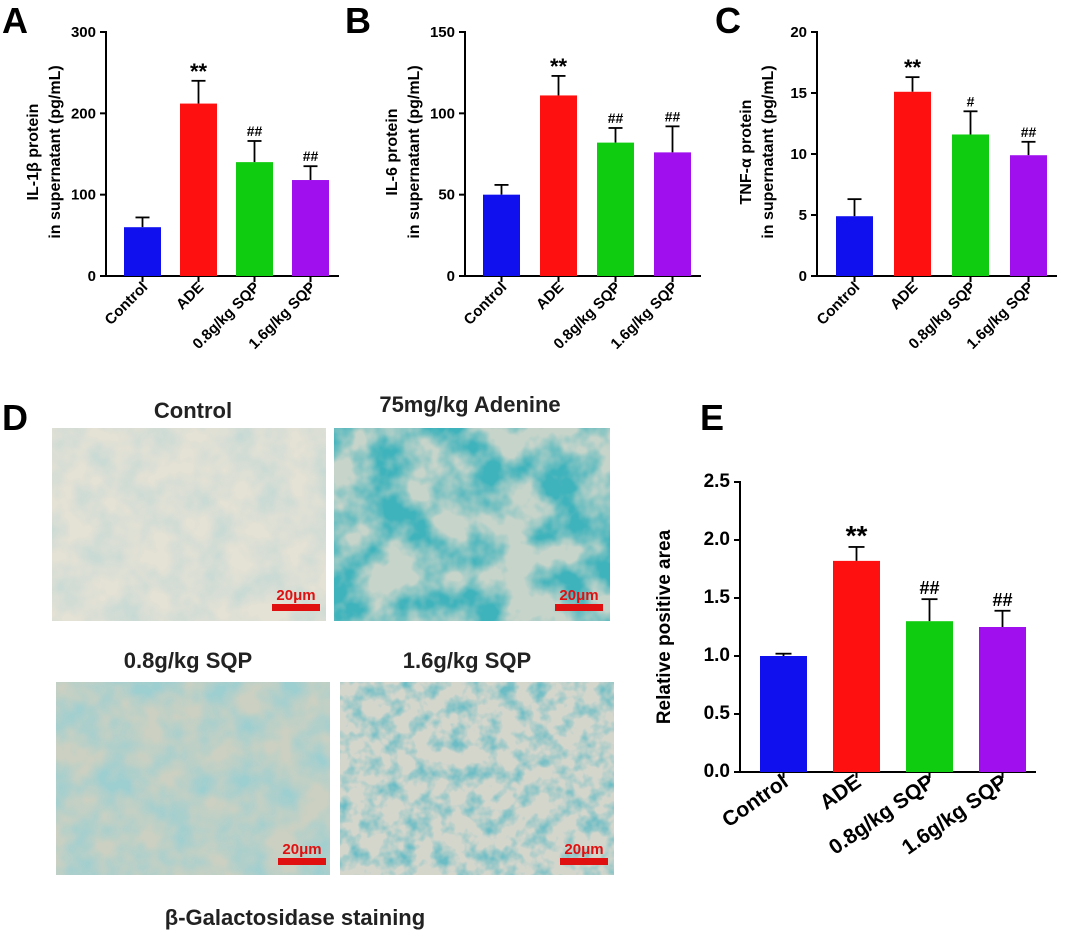 The height and width of the screenshot is (937, 1065). I want to click on y-axis-title: IL-6 protein, so click(392, 151).